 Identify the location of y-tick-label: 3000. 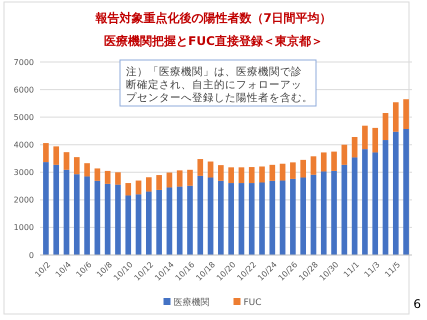
(24, 173).